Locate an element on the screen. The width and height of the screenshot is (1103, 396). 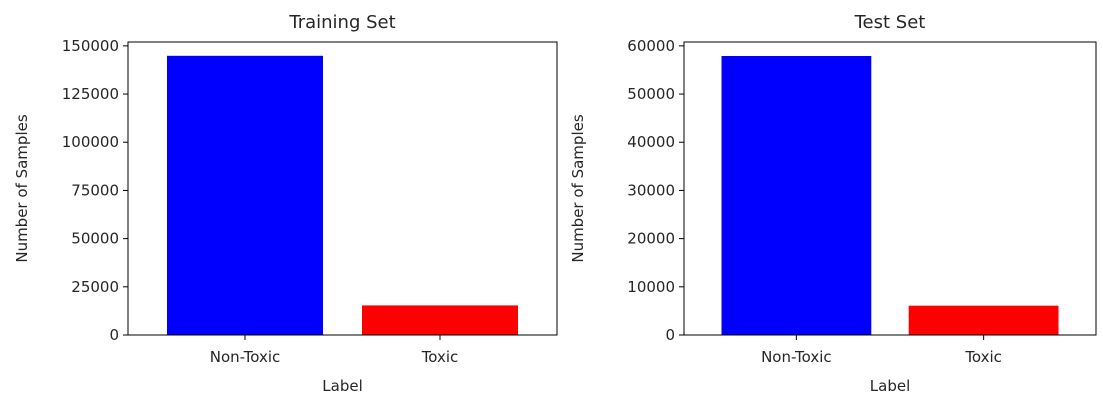
y-tick-label: 75000 is located at coordinates (95, 190).